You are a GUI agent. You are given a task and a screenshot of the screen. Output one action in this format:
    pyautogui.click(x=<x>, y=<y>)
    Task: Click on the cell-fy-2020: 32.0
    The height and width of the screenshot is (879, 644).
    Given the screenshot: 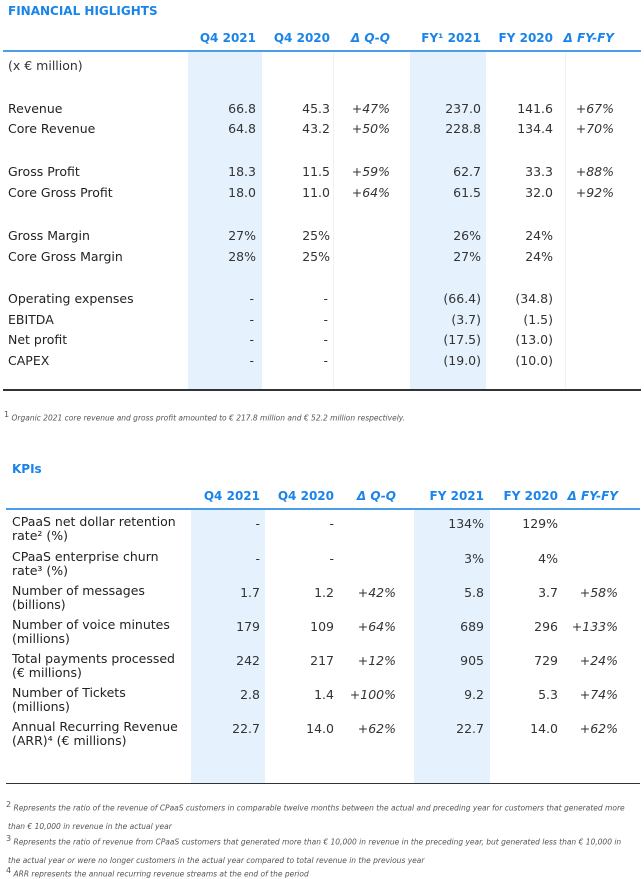 What is the action you would take?
    pyautogui.click(x=539, y=192)
    